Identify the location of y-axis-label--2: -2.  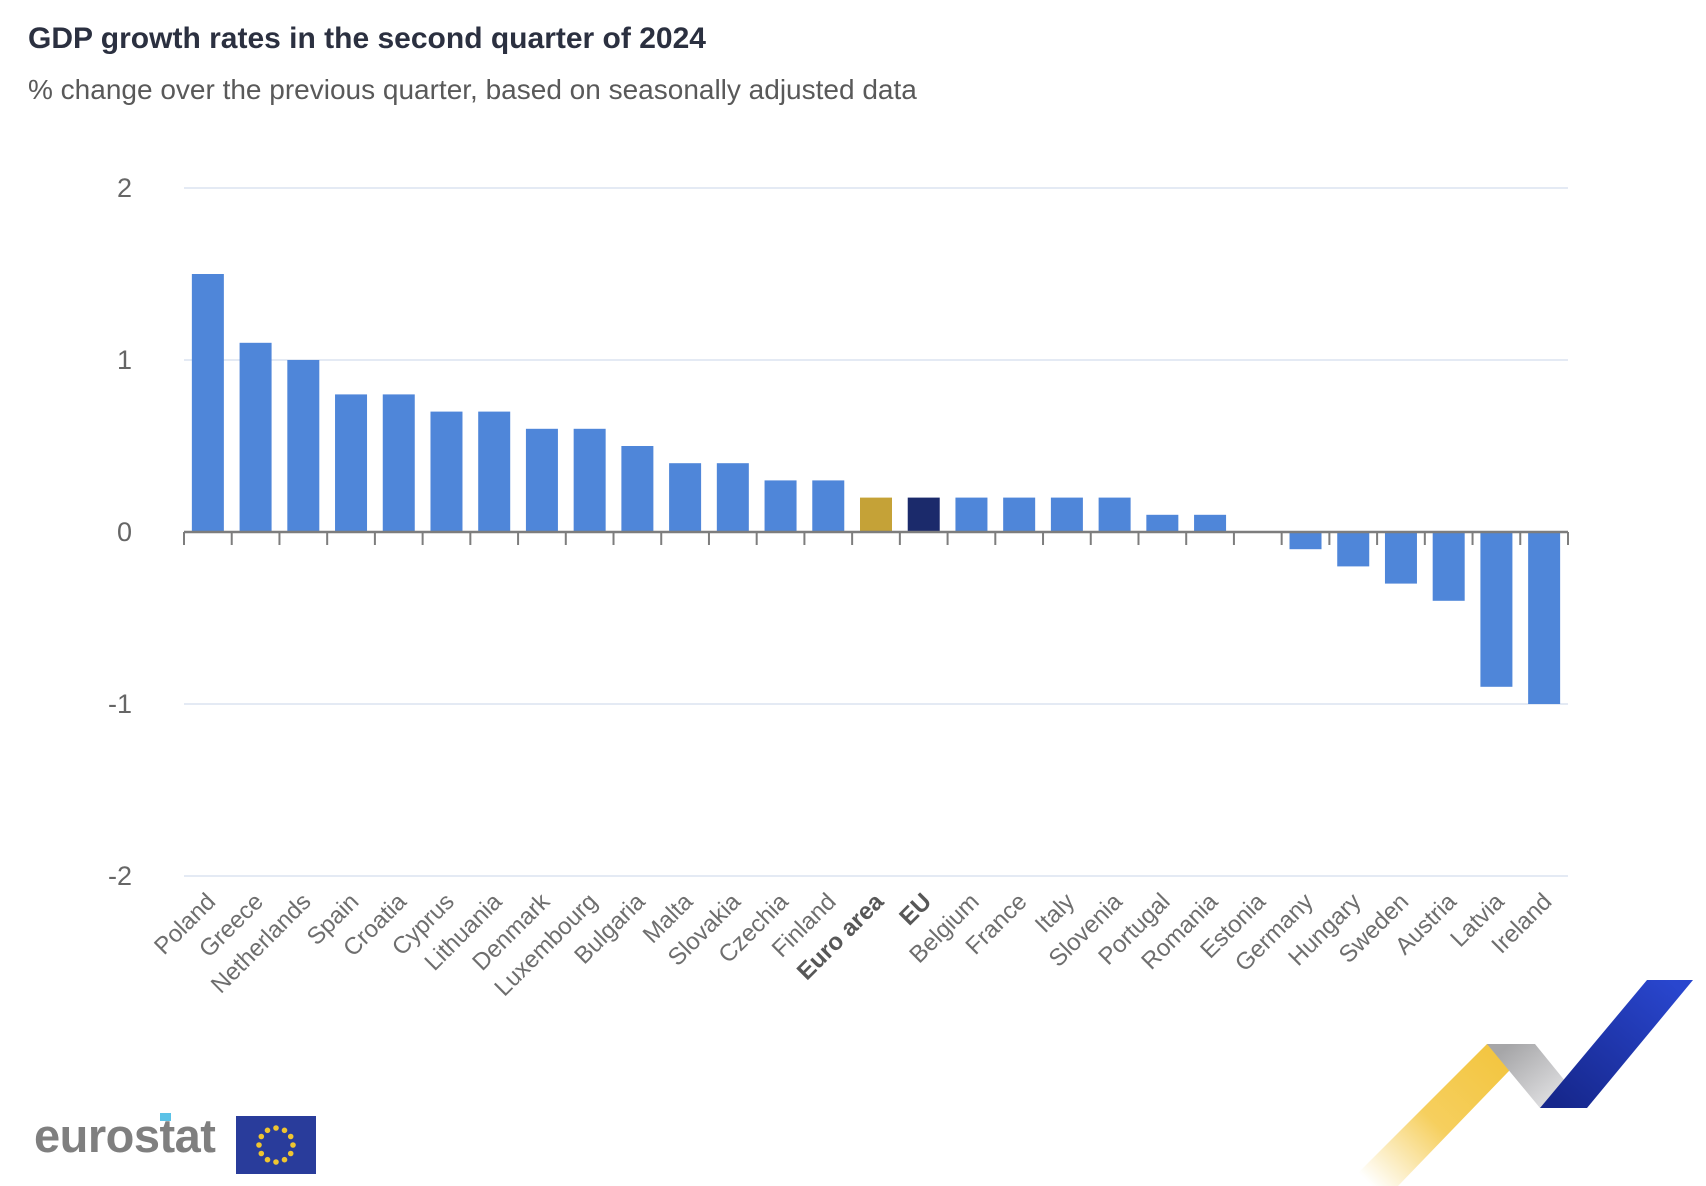
(120, 876).